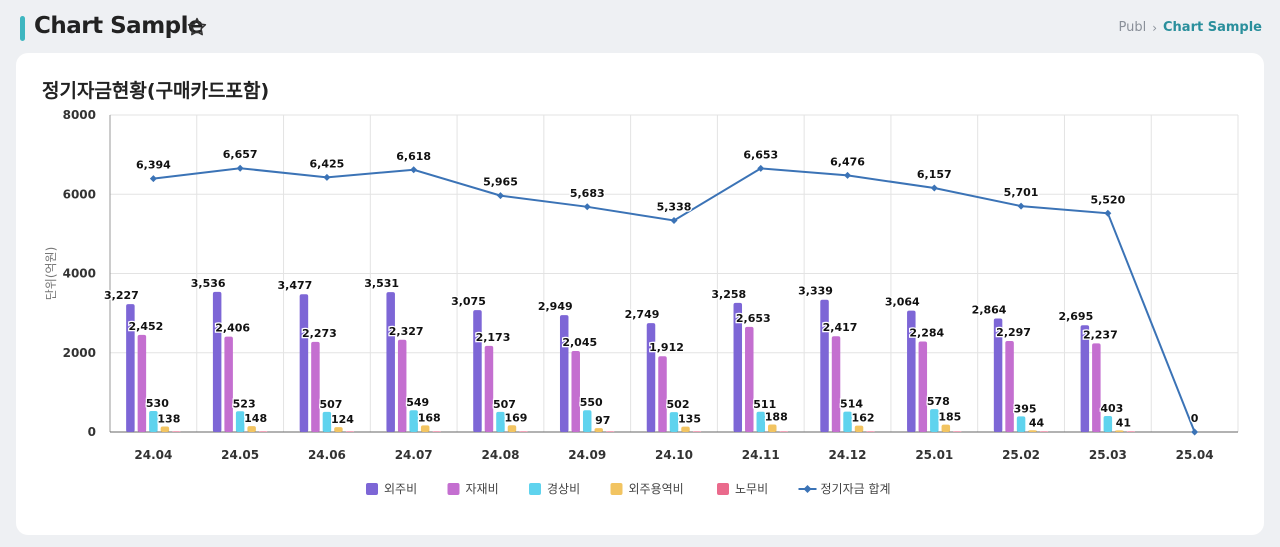  I want to click on legend-label: 외주비, so click(400, 489).